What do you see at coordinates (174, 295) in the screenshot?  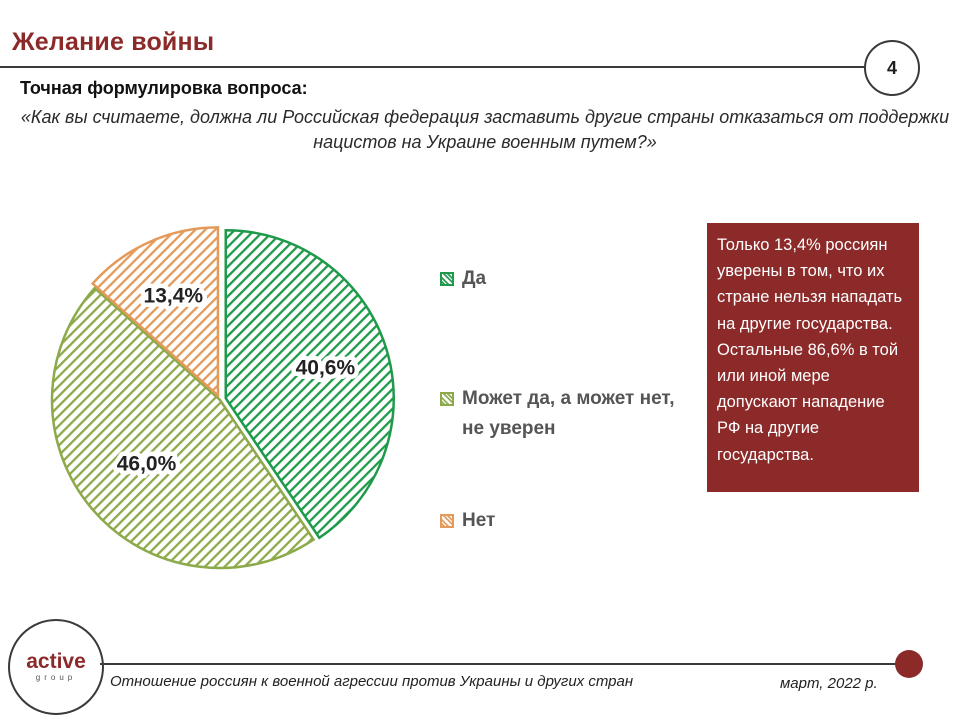 I see `pie-label-net: 13,4%` at bounding box center [174, 295].